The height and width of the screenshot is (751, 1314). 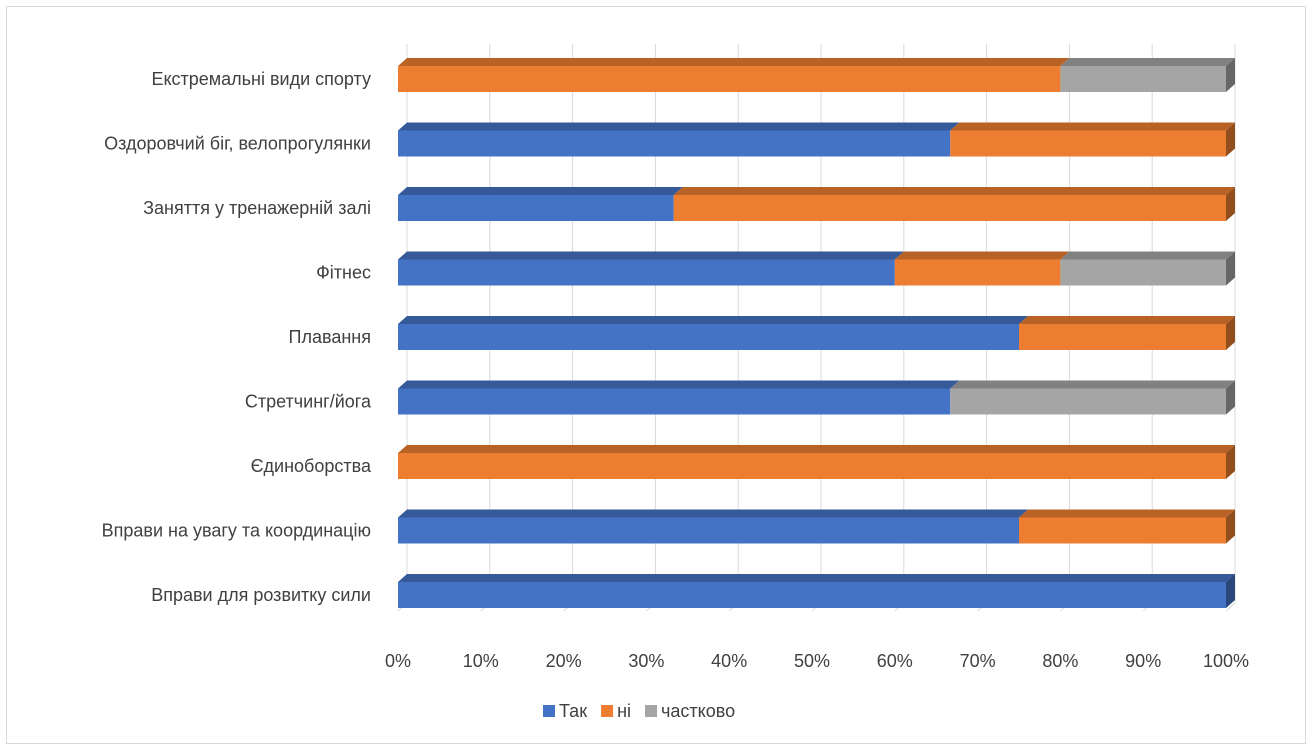 What do you see at coordinates (236, 531) in the screenshot?
I see `category-label: Вправи на увагу та координацію` at bounding box center [236, 531].